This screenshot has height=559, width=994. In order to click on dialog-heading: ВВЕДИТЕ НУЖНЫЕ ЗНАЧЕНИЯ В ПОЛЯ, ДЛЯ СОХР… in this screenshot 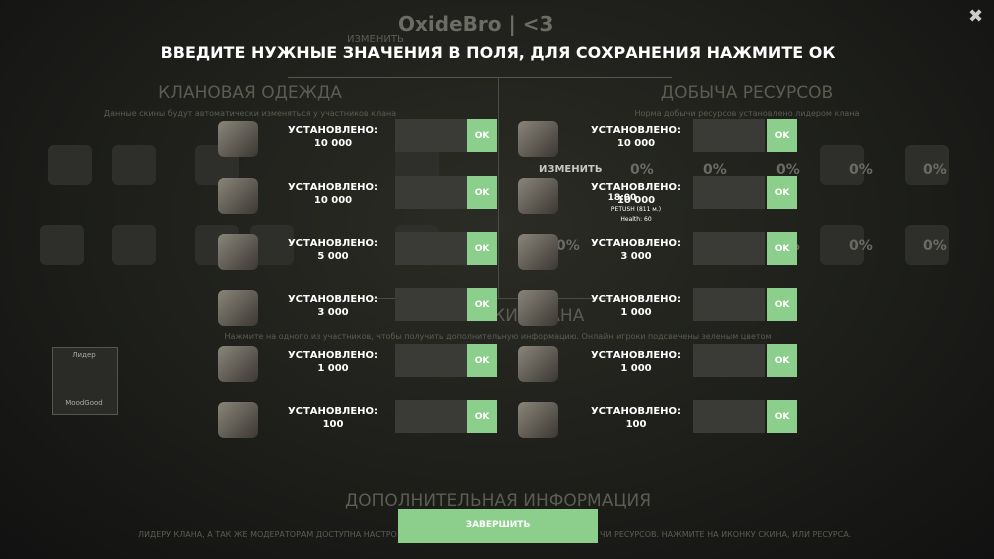, I will do `click(498, 52)`.